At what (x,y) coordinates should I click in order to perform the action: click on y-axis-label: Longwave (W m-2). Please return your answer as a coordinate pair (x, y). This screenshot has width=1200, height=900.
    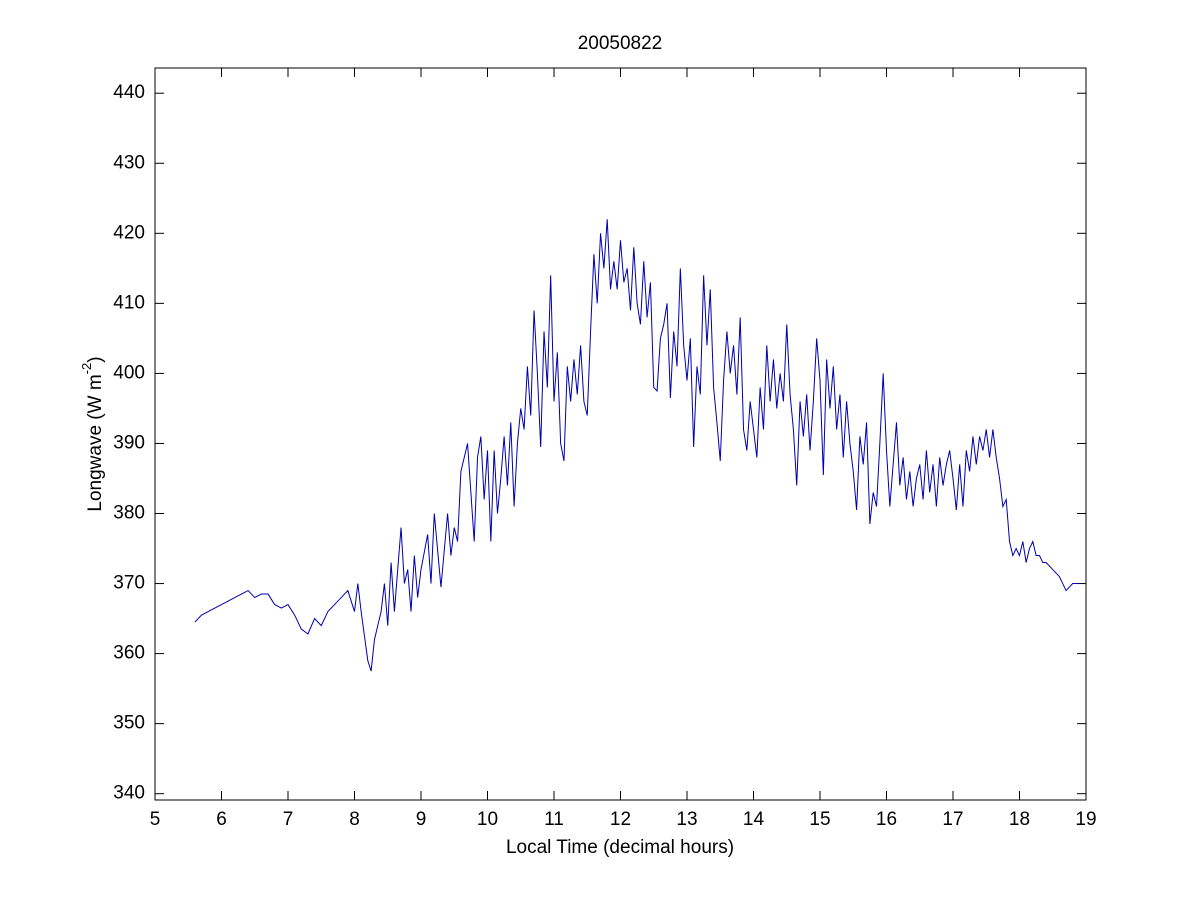
    Looking at the image, I should click on (92, 433).